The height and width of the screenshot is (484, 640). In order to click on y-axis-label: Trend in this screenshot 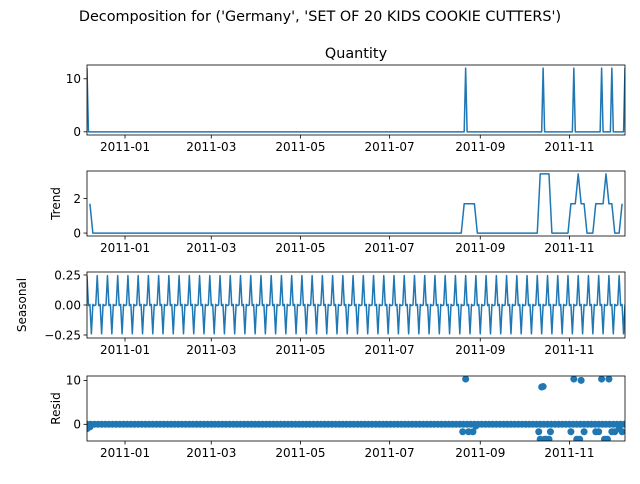, I will do `click(56, 204)`.